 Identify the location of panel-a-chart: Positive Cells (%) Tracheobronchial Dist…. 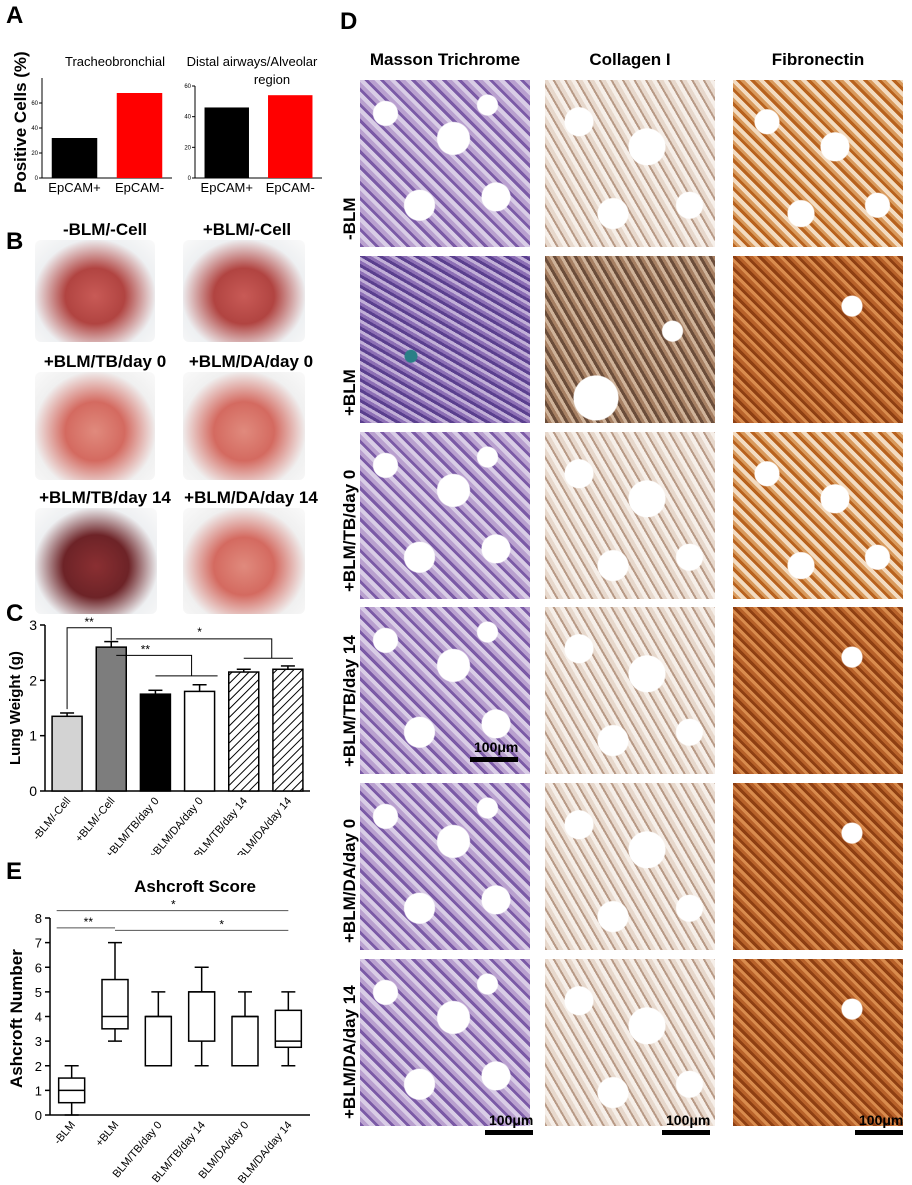
(166, 123).